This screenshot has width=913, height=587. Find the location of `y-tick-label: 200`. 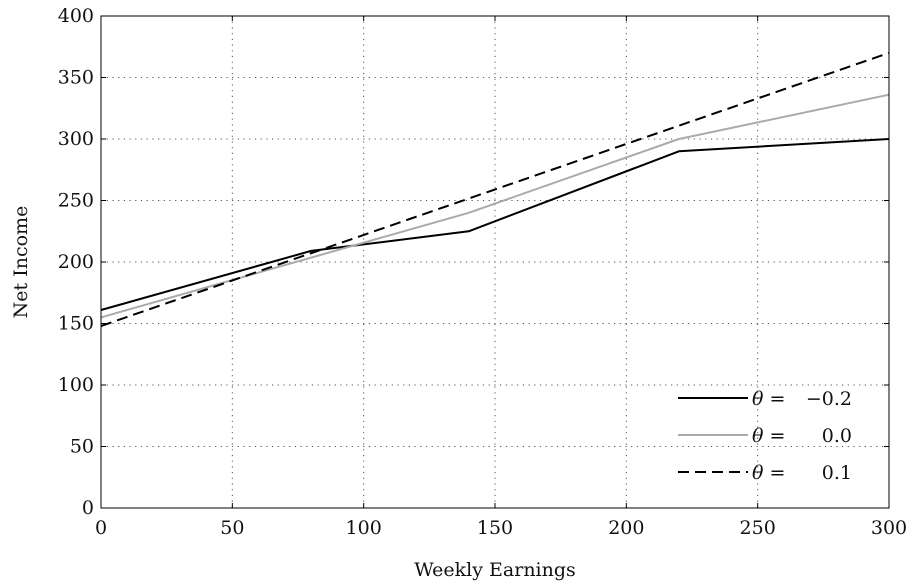

y-tick-label: 200 is located at coordinates (76, 262).